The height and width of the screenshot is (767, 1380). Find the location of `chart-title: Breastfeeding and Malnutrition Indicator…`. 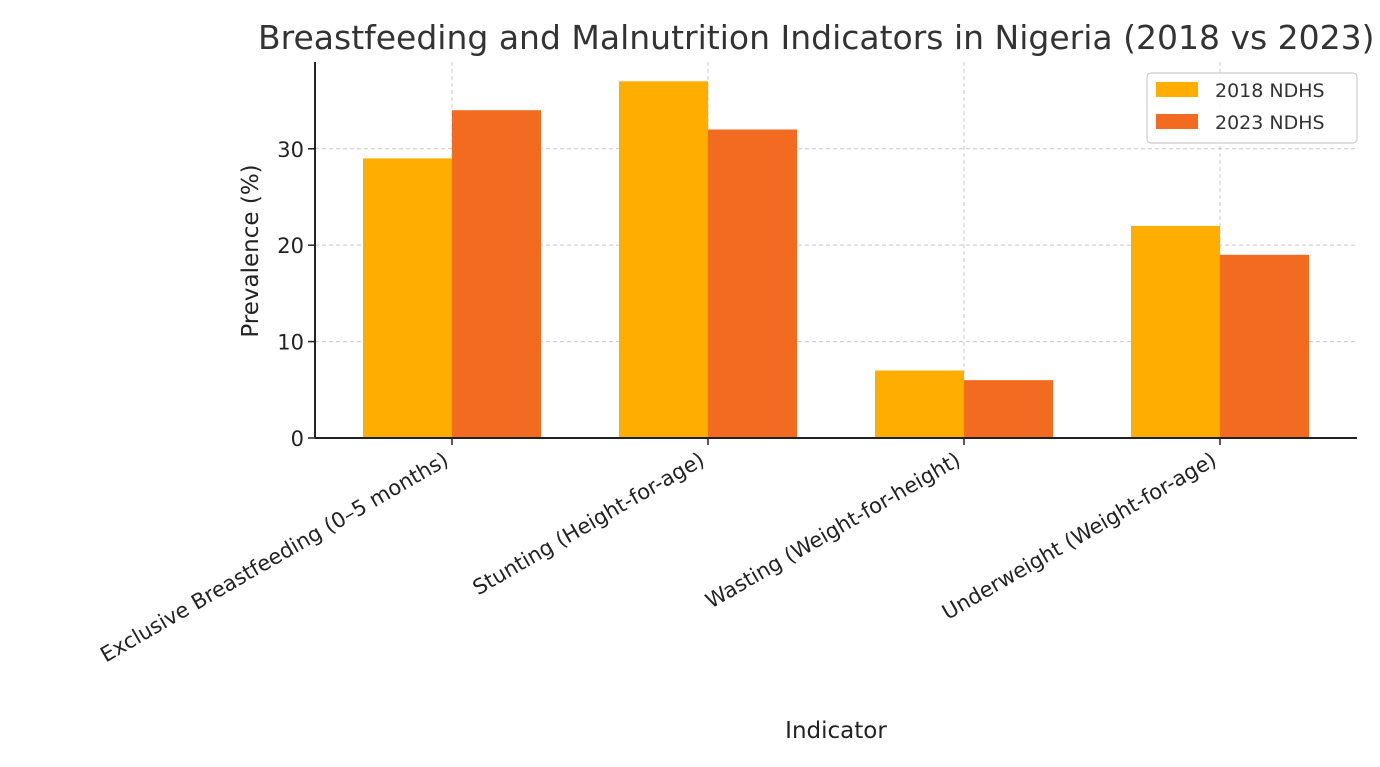

chart-title: Breastfeeding and Malnutrition Indicator… is located at coordinates (816, 37).